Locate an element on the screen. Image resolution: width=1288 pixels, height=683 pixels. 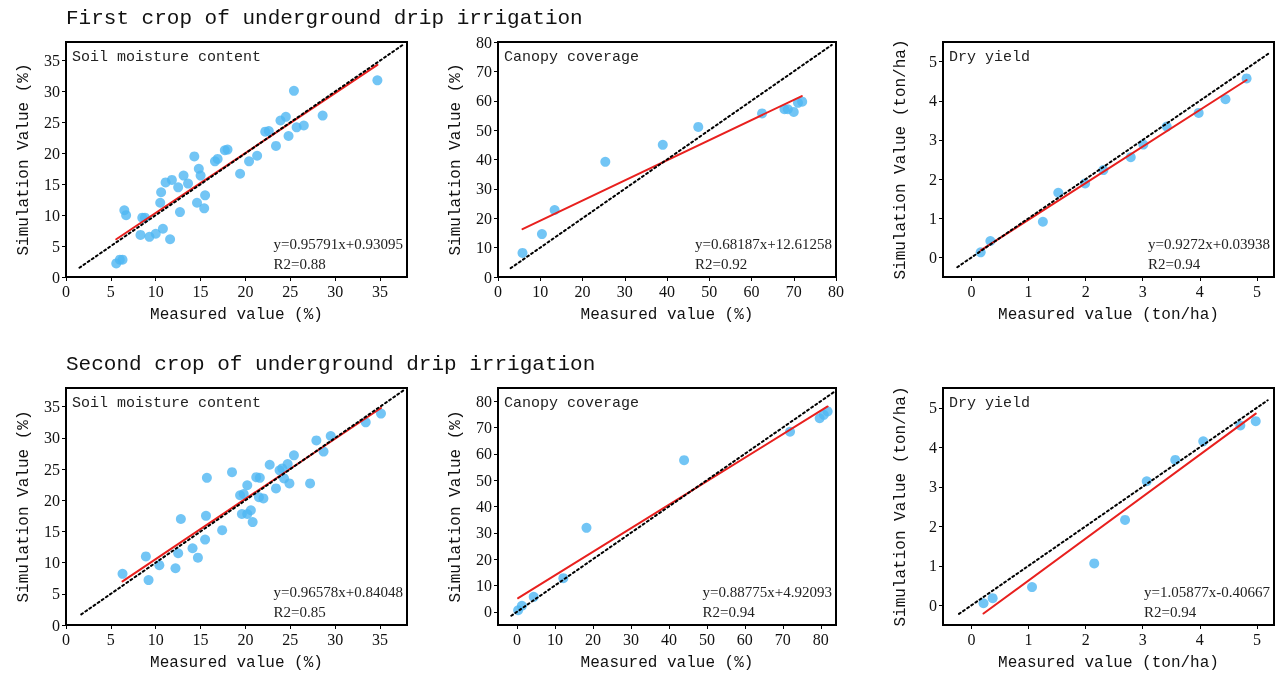
x-tick-label: 35 is located at coordinates (380, 639).